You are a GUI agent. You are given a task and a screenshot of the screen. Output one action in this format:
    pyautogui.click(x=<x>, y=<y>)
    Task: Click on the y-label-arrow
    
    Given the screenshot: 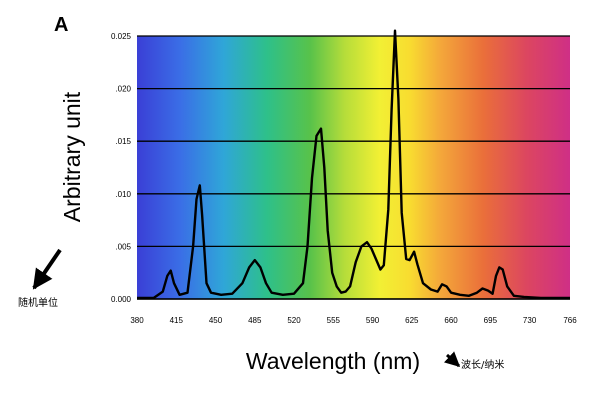 What is the action you would take?
    pyautogui.click(x=47, y=269)
    